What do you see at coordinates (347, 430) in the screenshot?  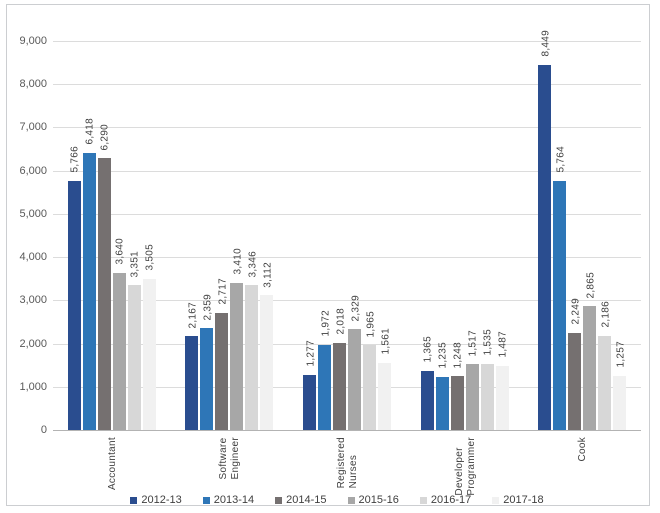 I see `x-axis-line` at bounding box center [347, 430].